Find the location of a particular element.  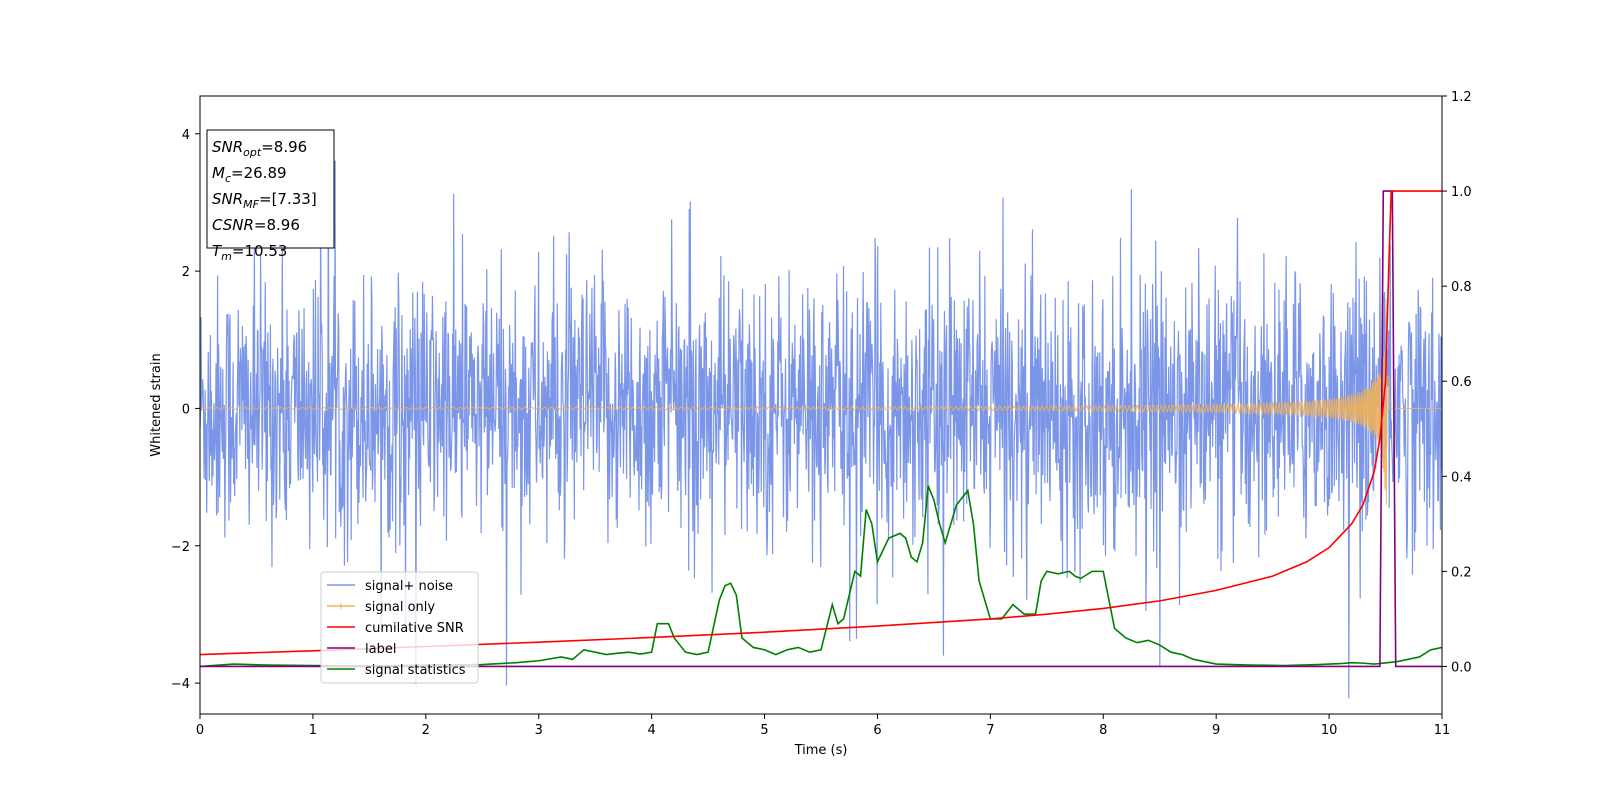

y-left-tick-label: 0 is located at coordinates (186, 409).